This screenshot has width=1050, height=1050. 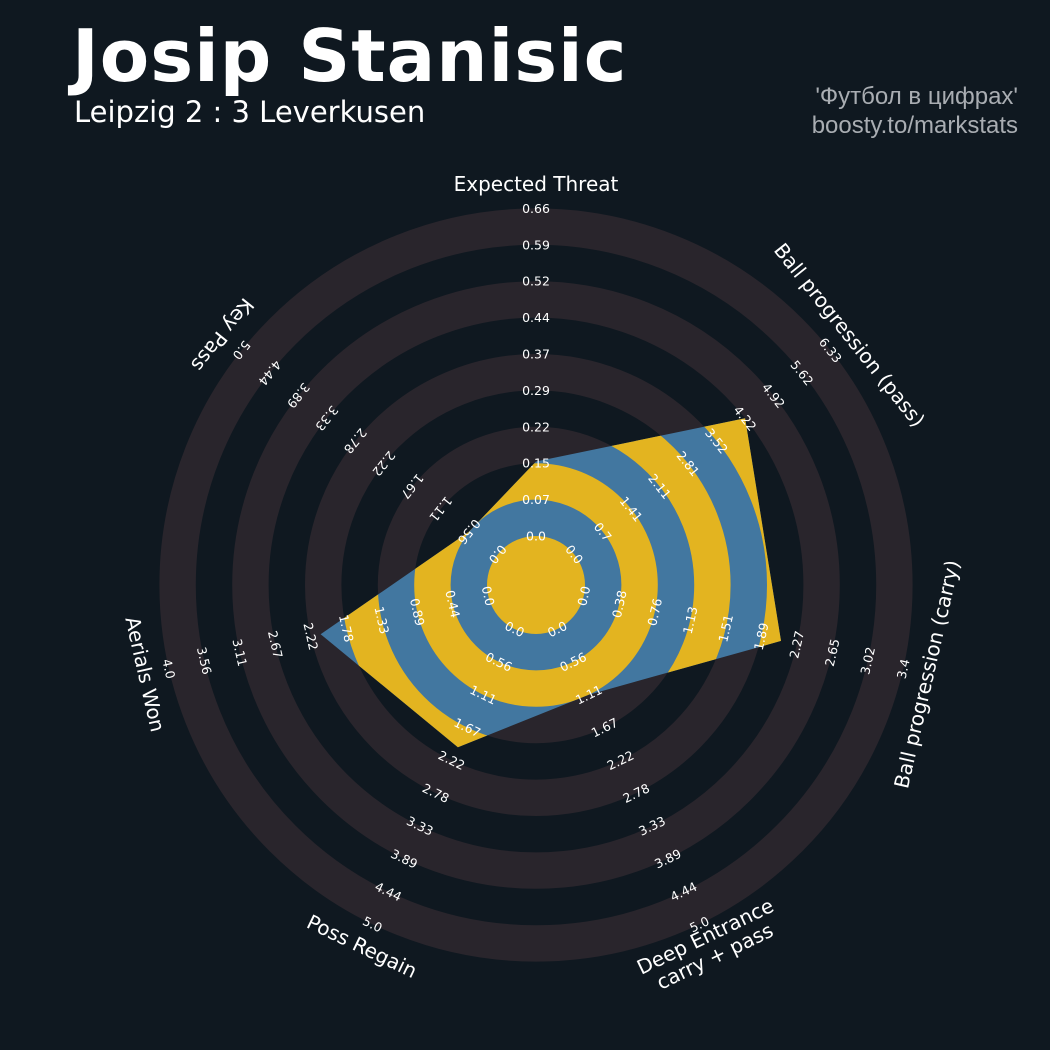 What do you see at coordinates (536, 463) in the screenshot?
I see `tick-label: 0.15` at bounding box center [536, 463].